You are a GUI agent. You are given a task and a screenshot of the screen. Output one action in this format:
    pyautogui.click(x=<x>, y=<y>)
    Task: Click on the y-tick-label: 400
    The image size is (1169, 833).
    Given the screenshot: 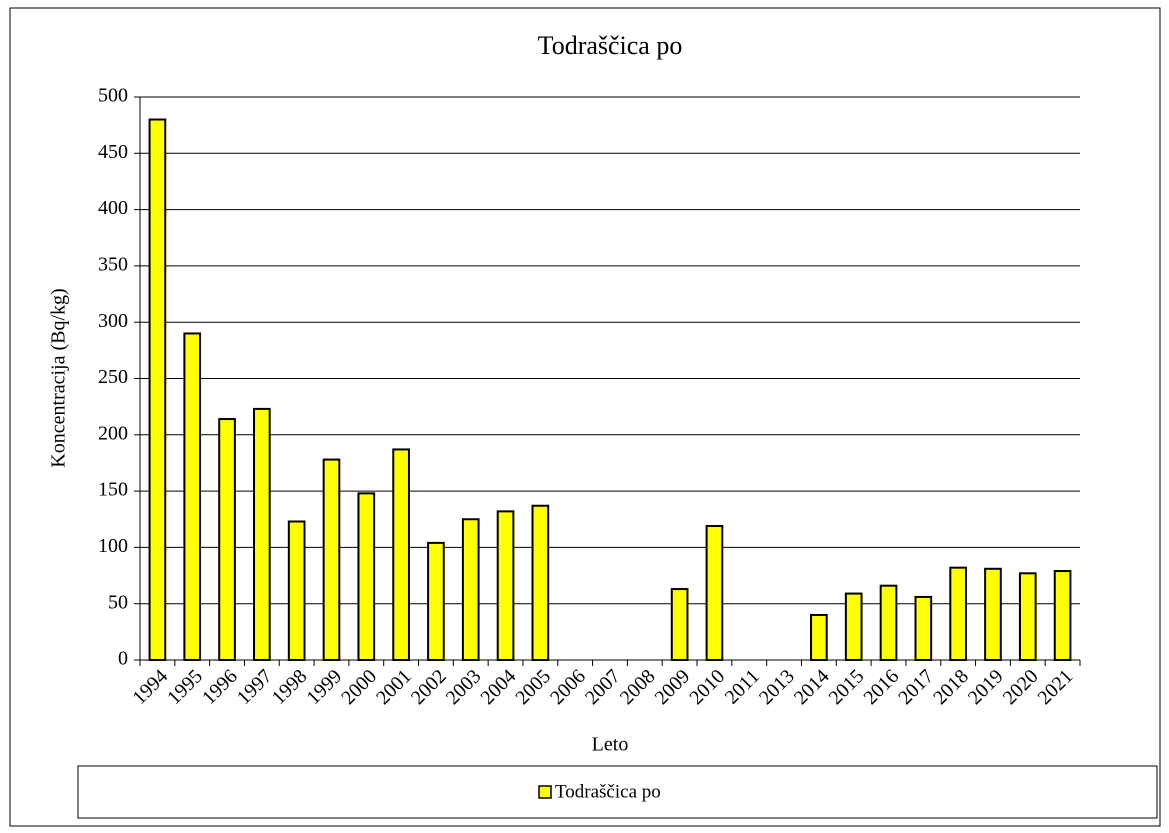 What is the action you would take?
    pyautogui.click(x=113, y=208)
    